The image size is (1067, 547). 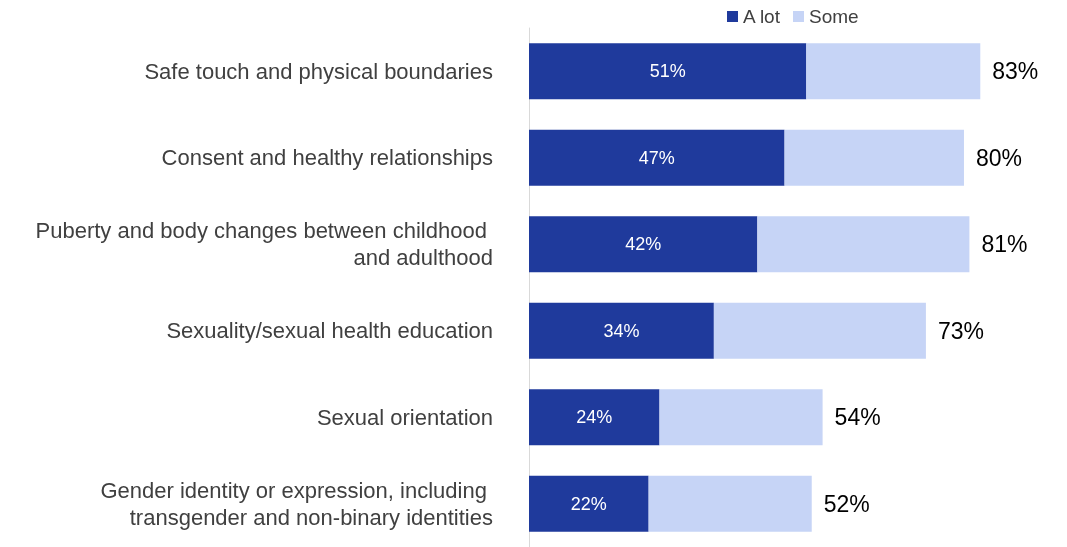 I want to click on data-label: 47%, so click(x=656, y=157).